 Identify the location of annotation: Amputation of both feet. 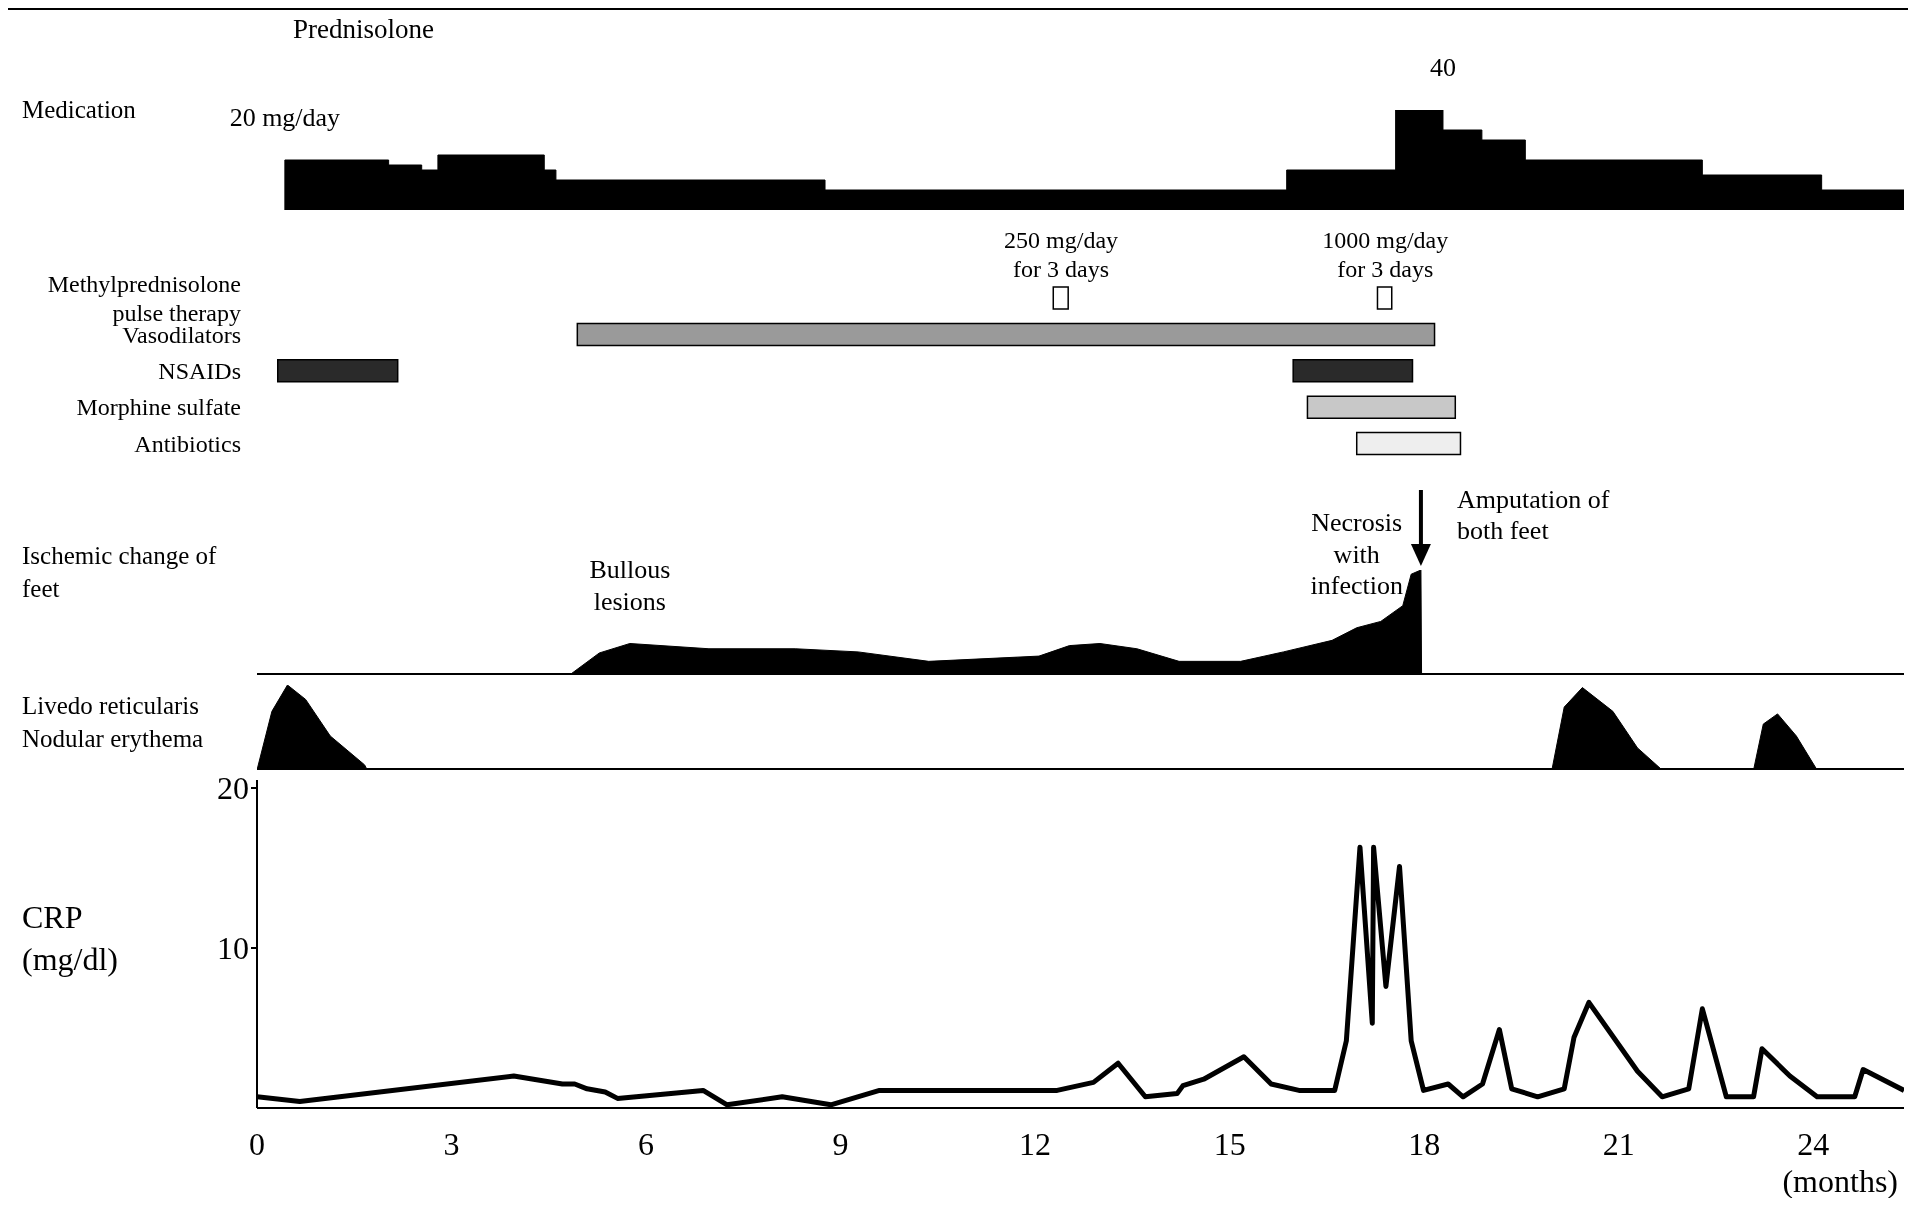
(1533, 515).